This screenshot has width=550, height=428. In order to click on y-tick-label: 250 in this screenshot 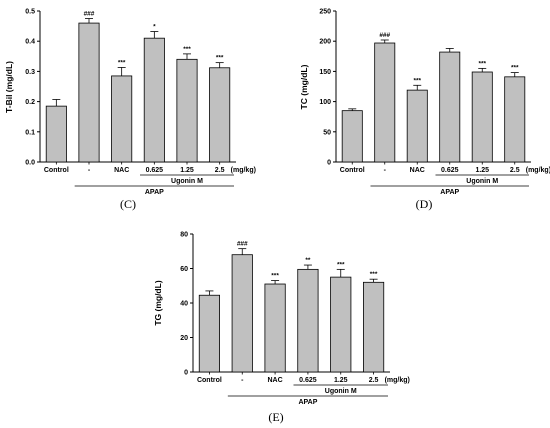, I will do `click(325, 12)`.